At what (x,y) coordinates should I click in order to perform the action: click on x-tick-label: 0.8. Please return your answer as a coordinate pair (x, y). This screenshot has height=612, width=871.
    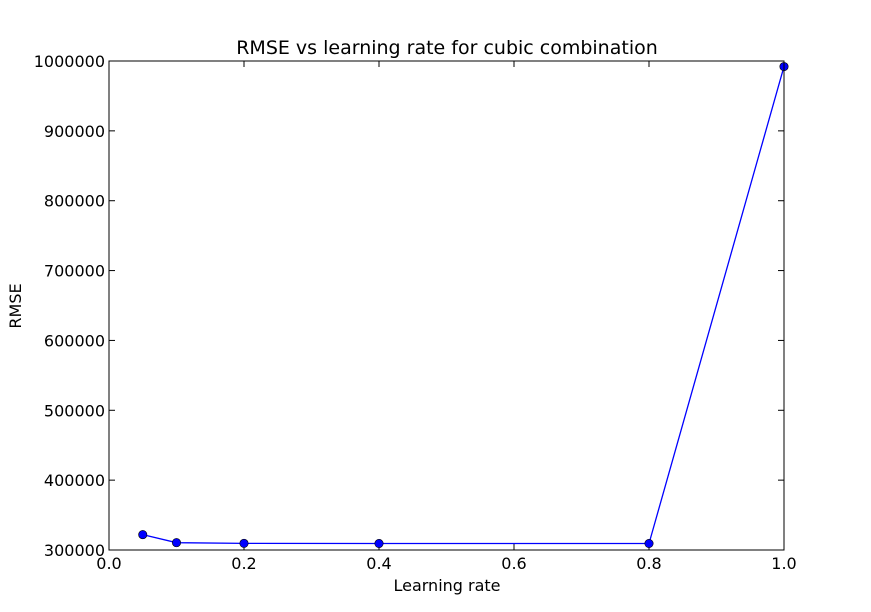
    Looking at the image, I should click on (648, 563).